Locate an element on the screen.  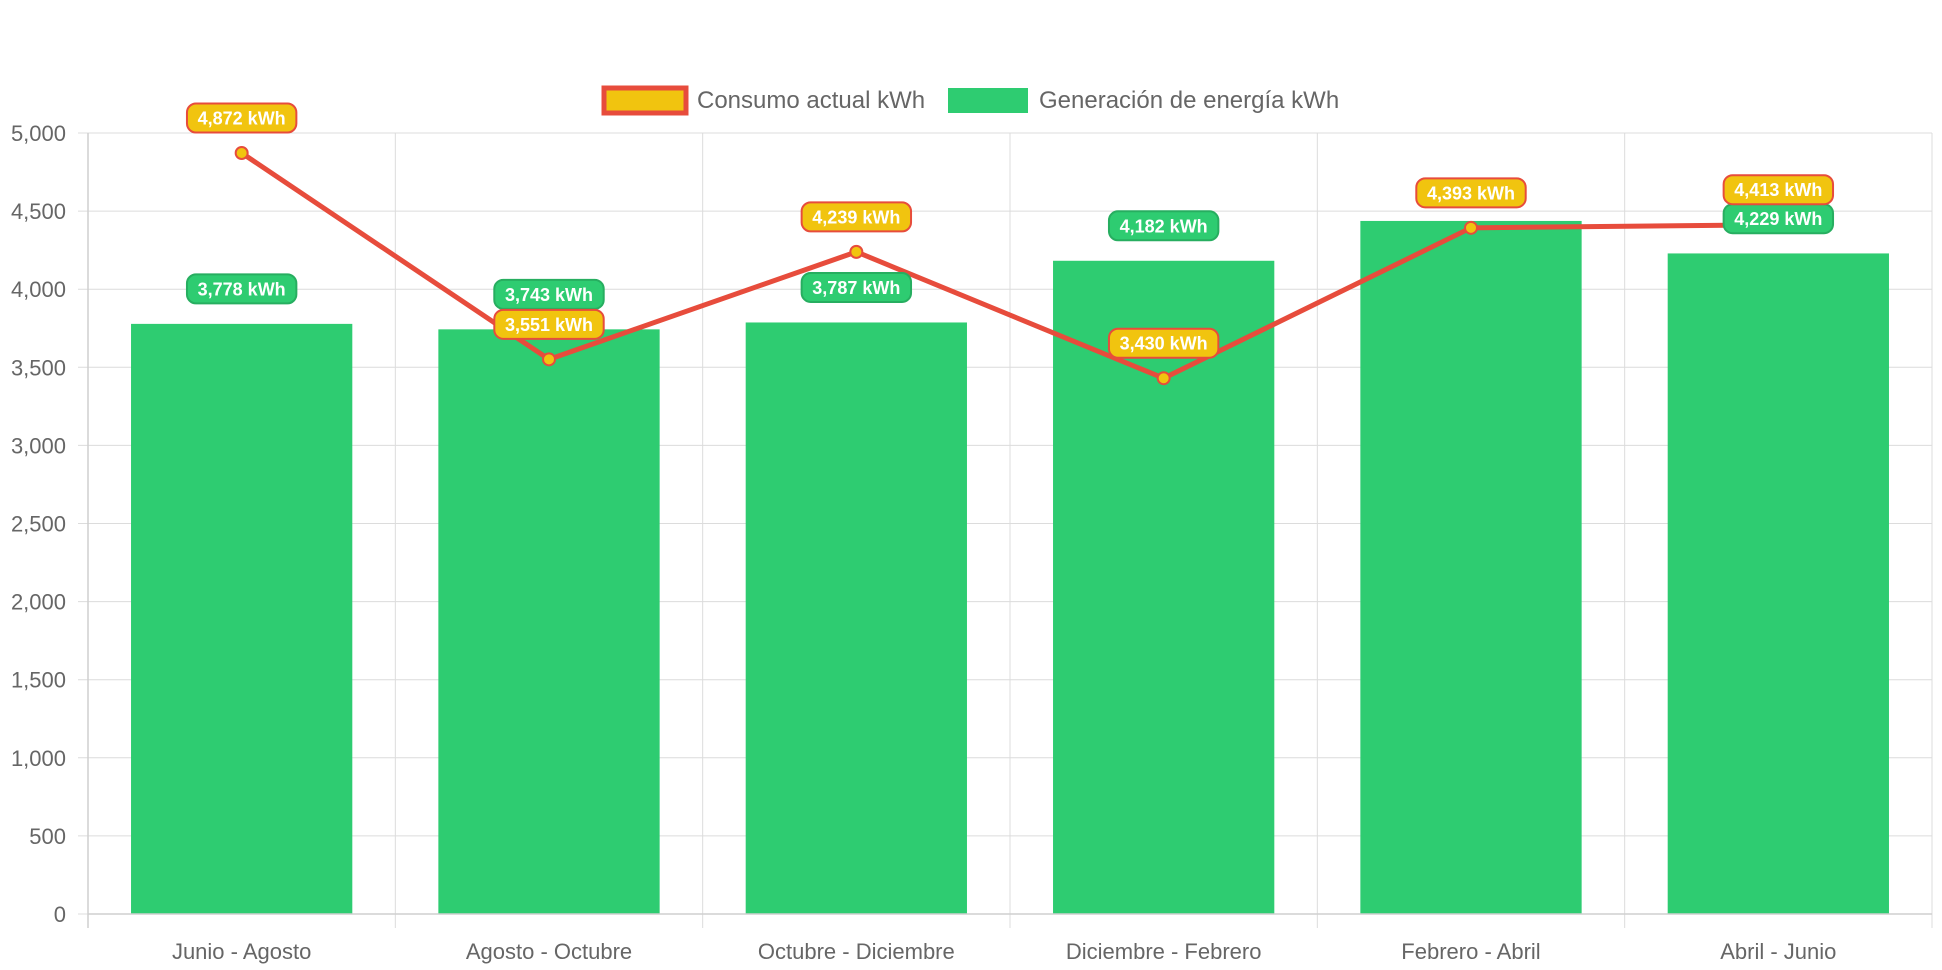
y-tick-label: 4,500 is located at coordinates (38, 211).